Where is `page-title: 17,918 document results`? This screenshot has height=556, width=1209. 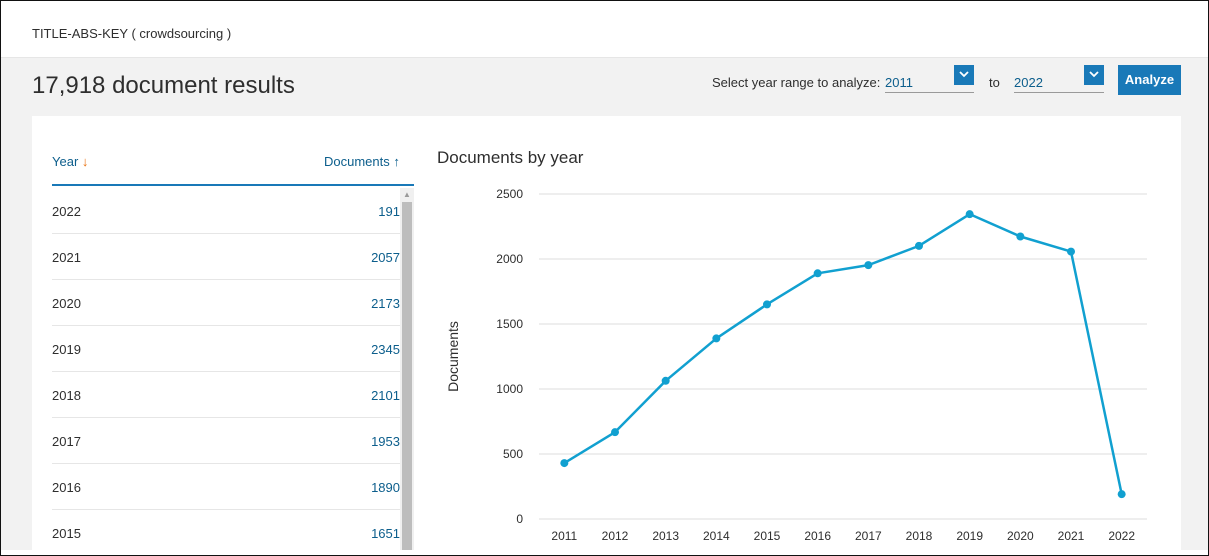 page-title: 17,918 document results is located at coordinates (163, 85).